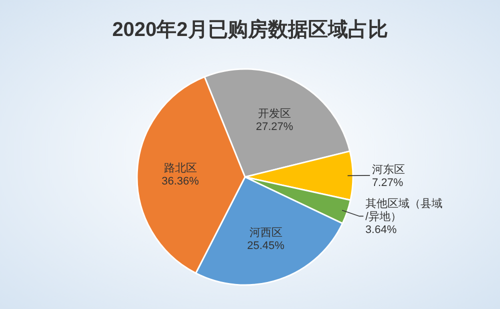 The image size is (500, 309). What do you see at coordinates (381, 230) in the screenshot?
I see `data-label: 3.64%` at bounding box center [381, 230].